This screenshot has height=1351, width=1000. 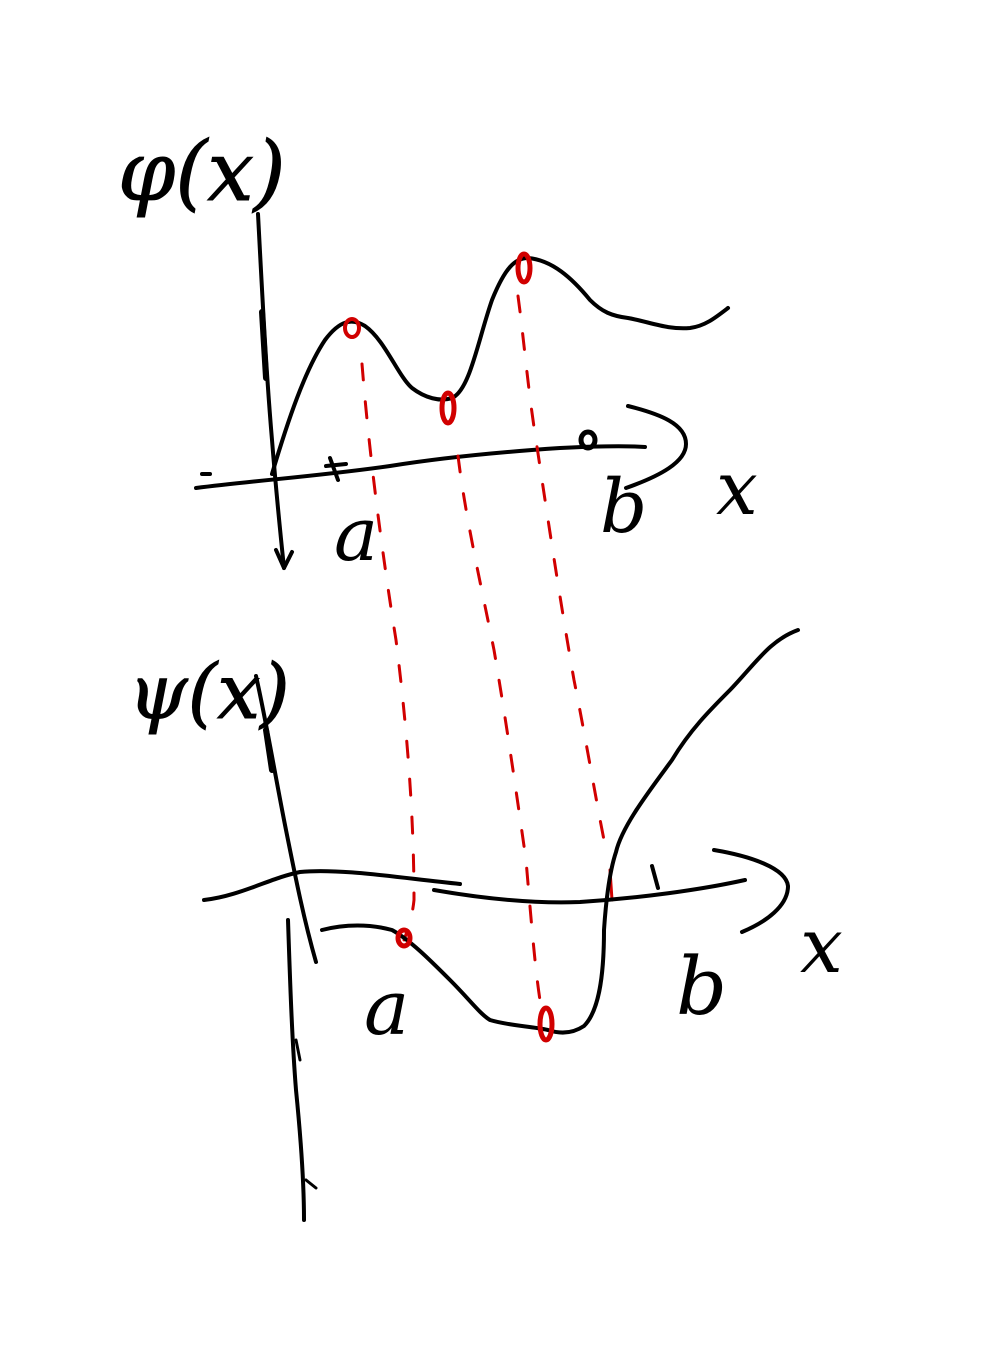 What do you see at coordinates (524, 268) in the screenshot?
I see `top-local-max-2-marker` at bounding box center [524, 268].